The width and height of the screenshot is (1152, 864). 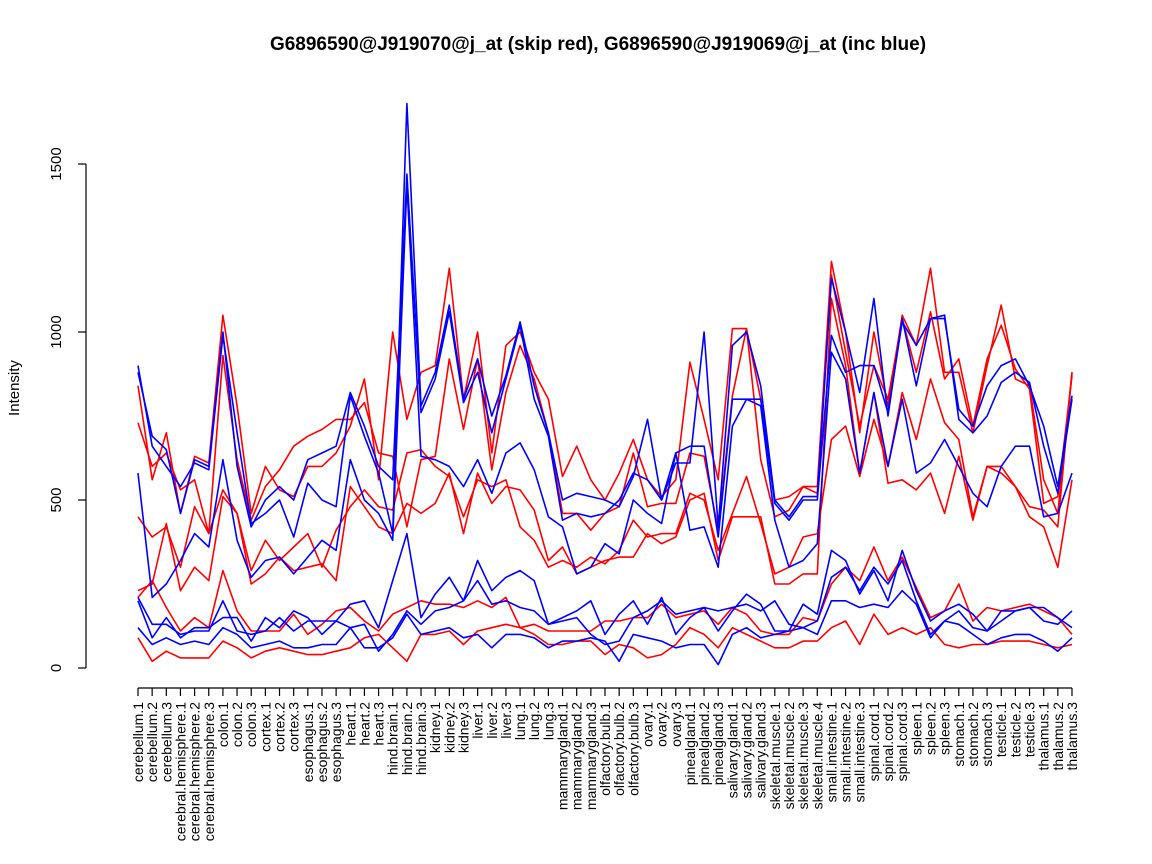 I want to click on x-tick-label: pinealgland.2, so click(x=704, y=744).